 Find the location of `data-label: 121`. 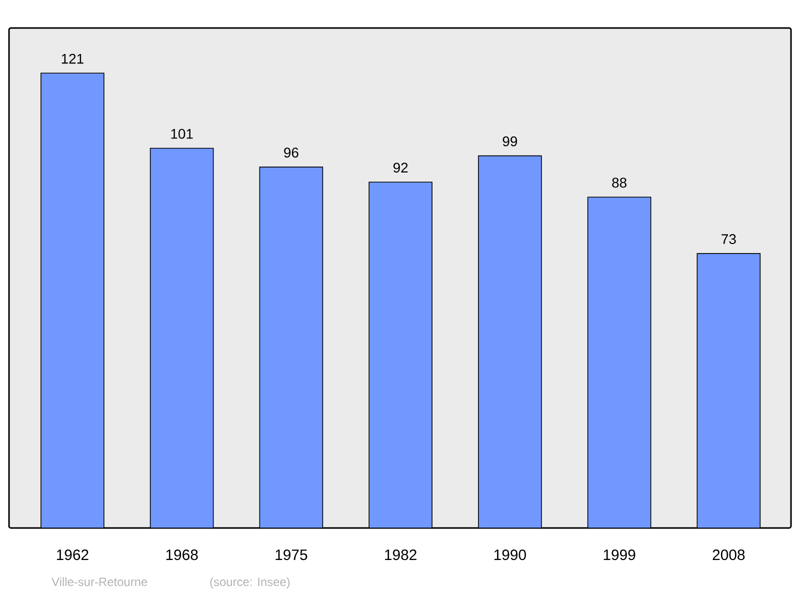

data-label: 121 is located at coordinates (73, 59).